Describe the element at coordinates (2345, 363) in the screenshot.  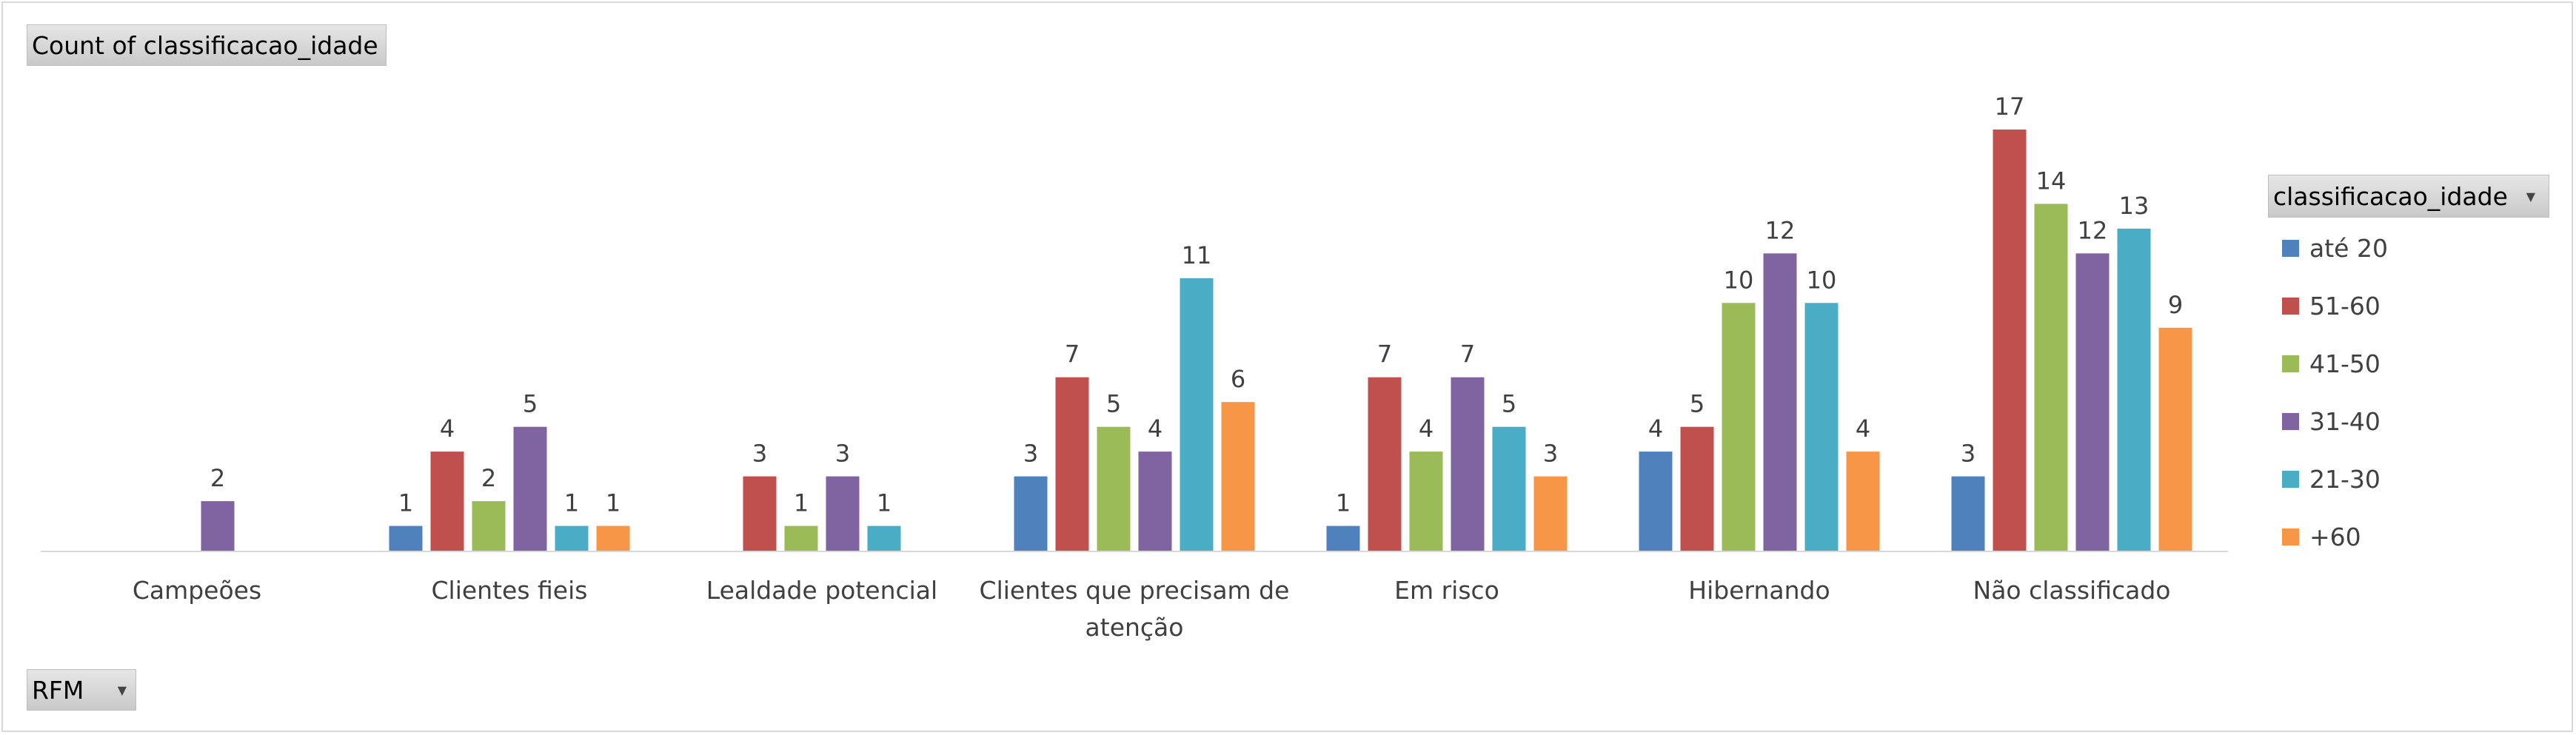
I see `legend-label: 41-50` at that location.